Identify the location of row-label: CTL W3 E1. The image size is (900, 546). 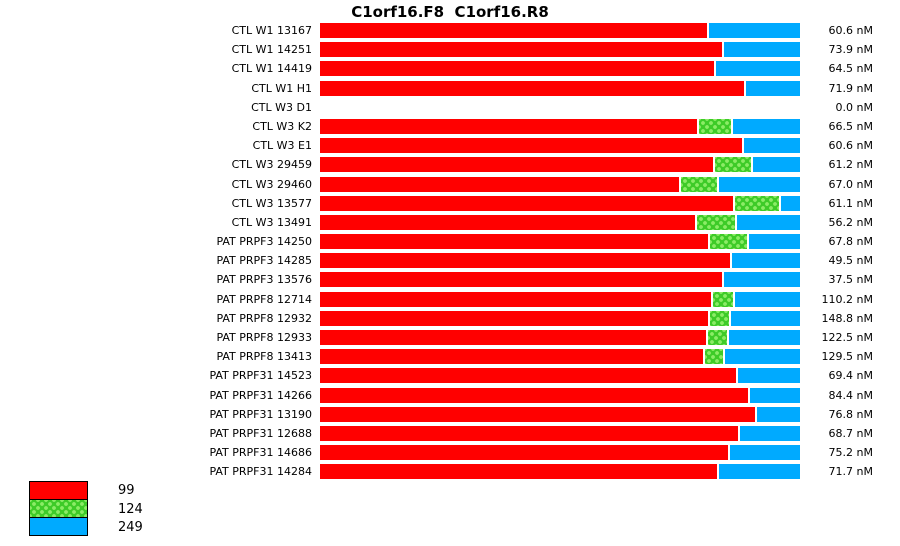
(282, 146).